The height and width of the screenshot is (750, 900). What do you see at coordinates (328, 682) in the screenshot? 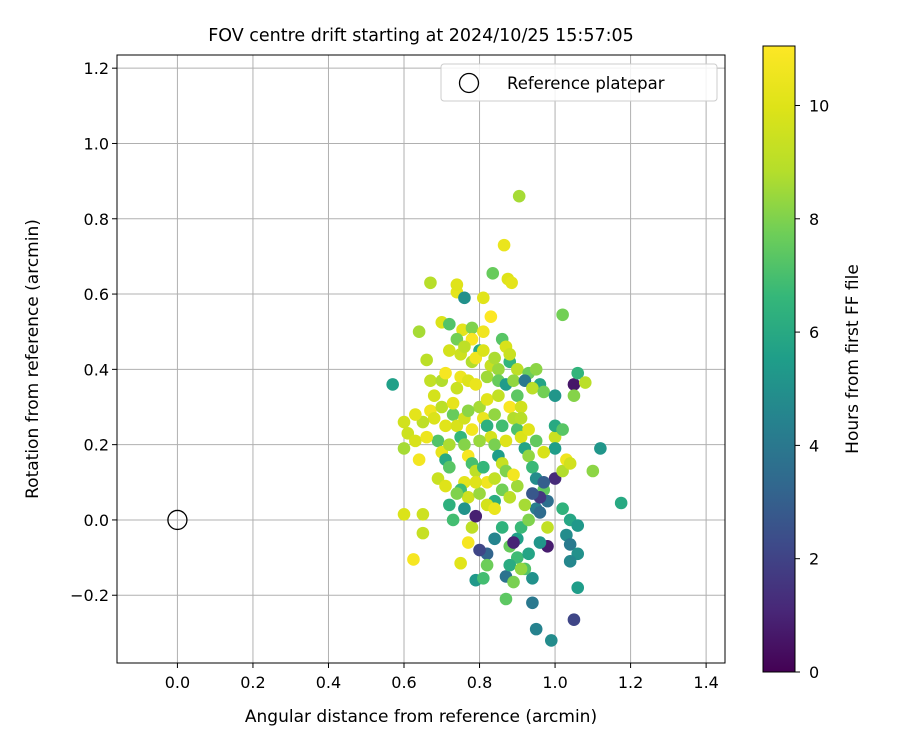
I see `x-tick-label: 0.4` at bounding box center [328, 682].